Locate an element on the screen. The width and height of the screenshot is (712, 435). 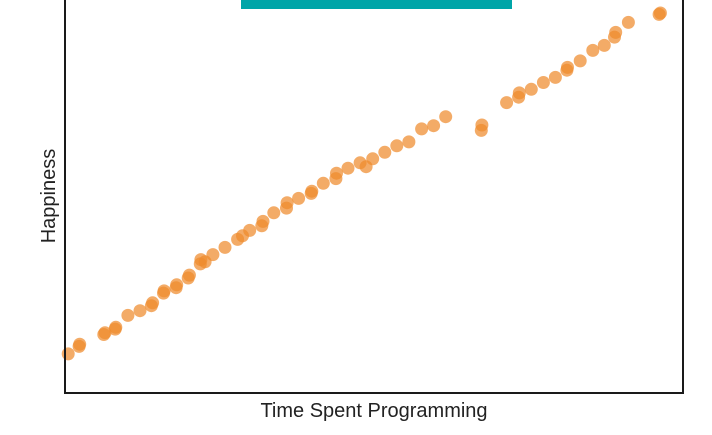
y-axis-label: Happiness is located at coordinates (49, 196).